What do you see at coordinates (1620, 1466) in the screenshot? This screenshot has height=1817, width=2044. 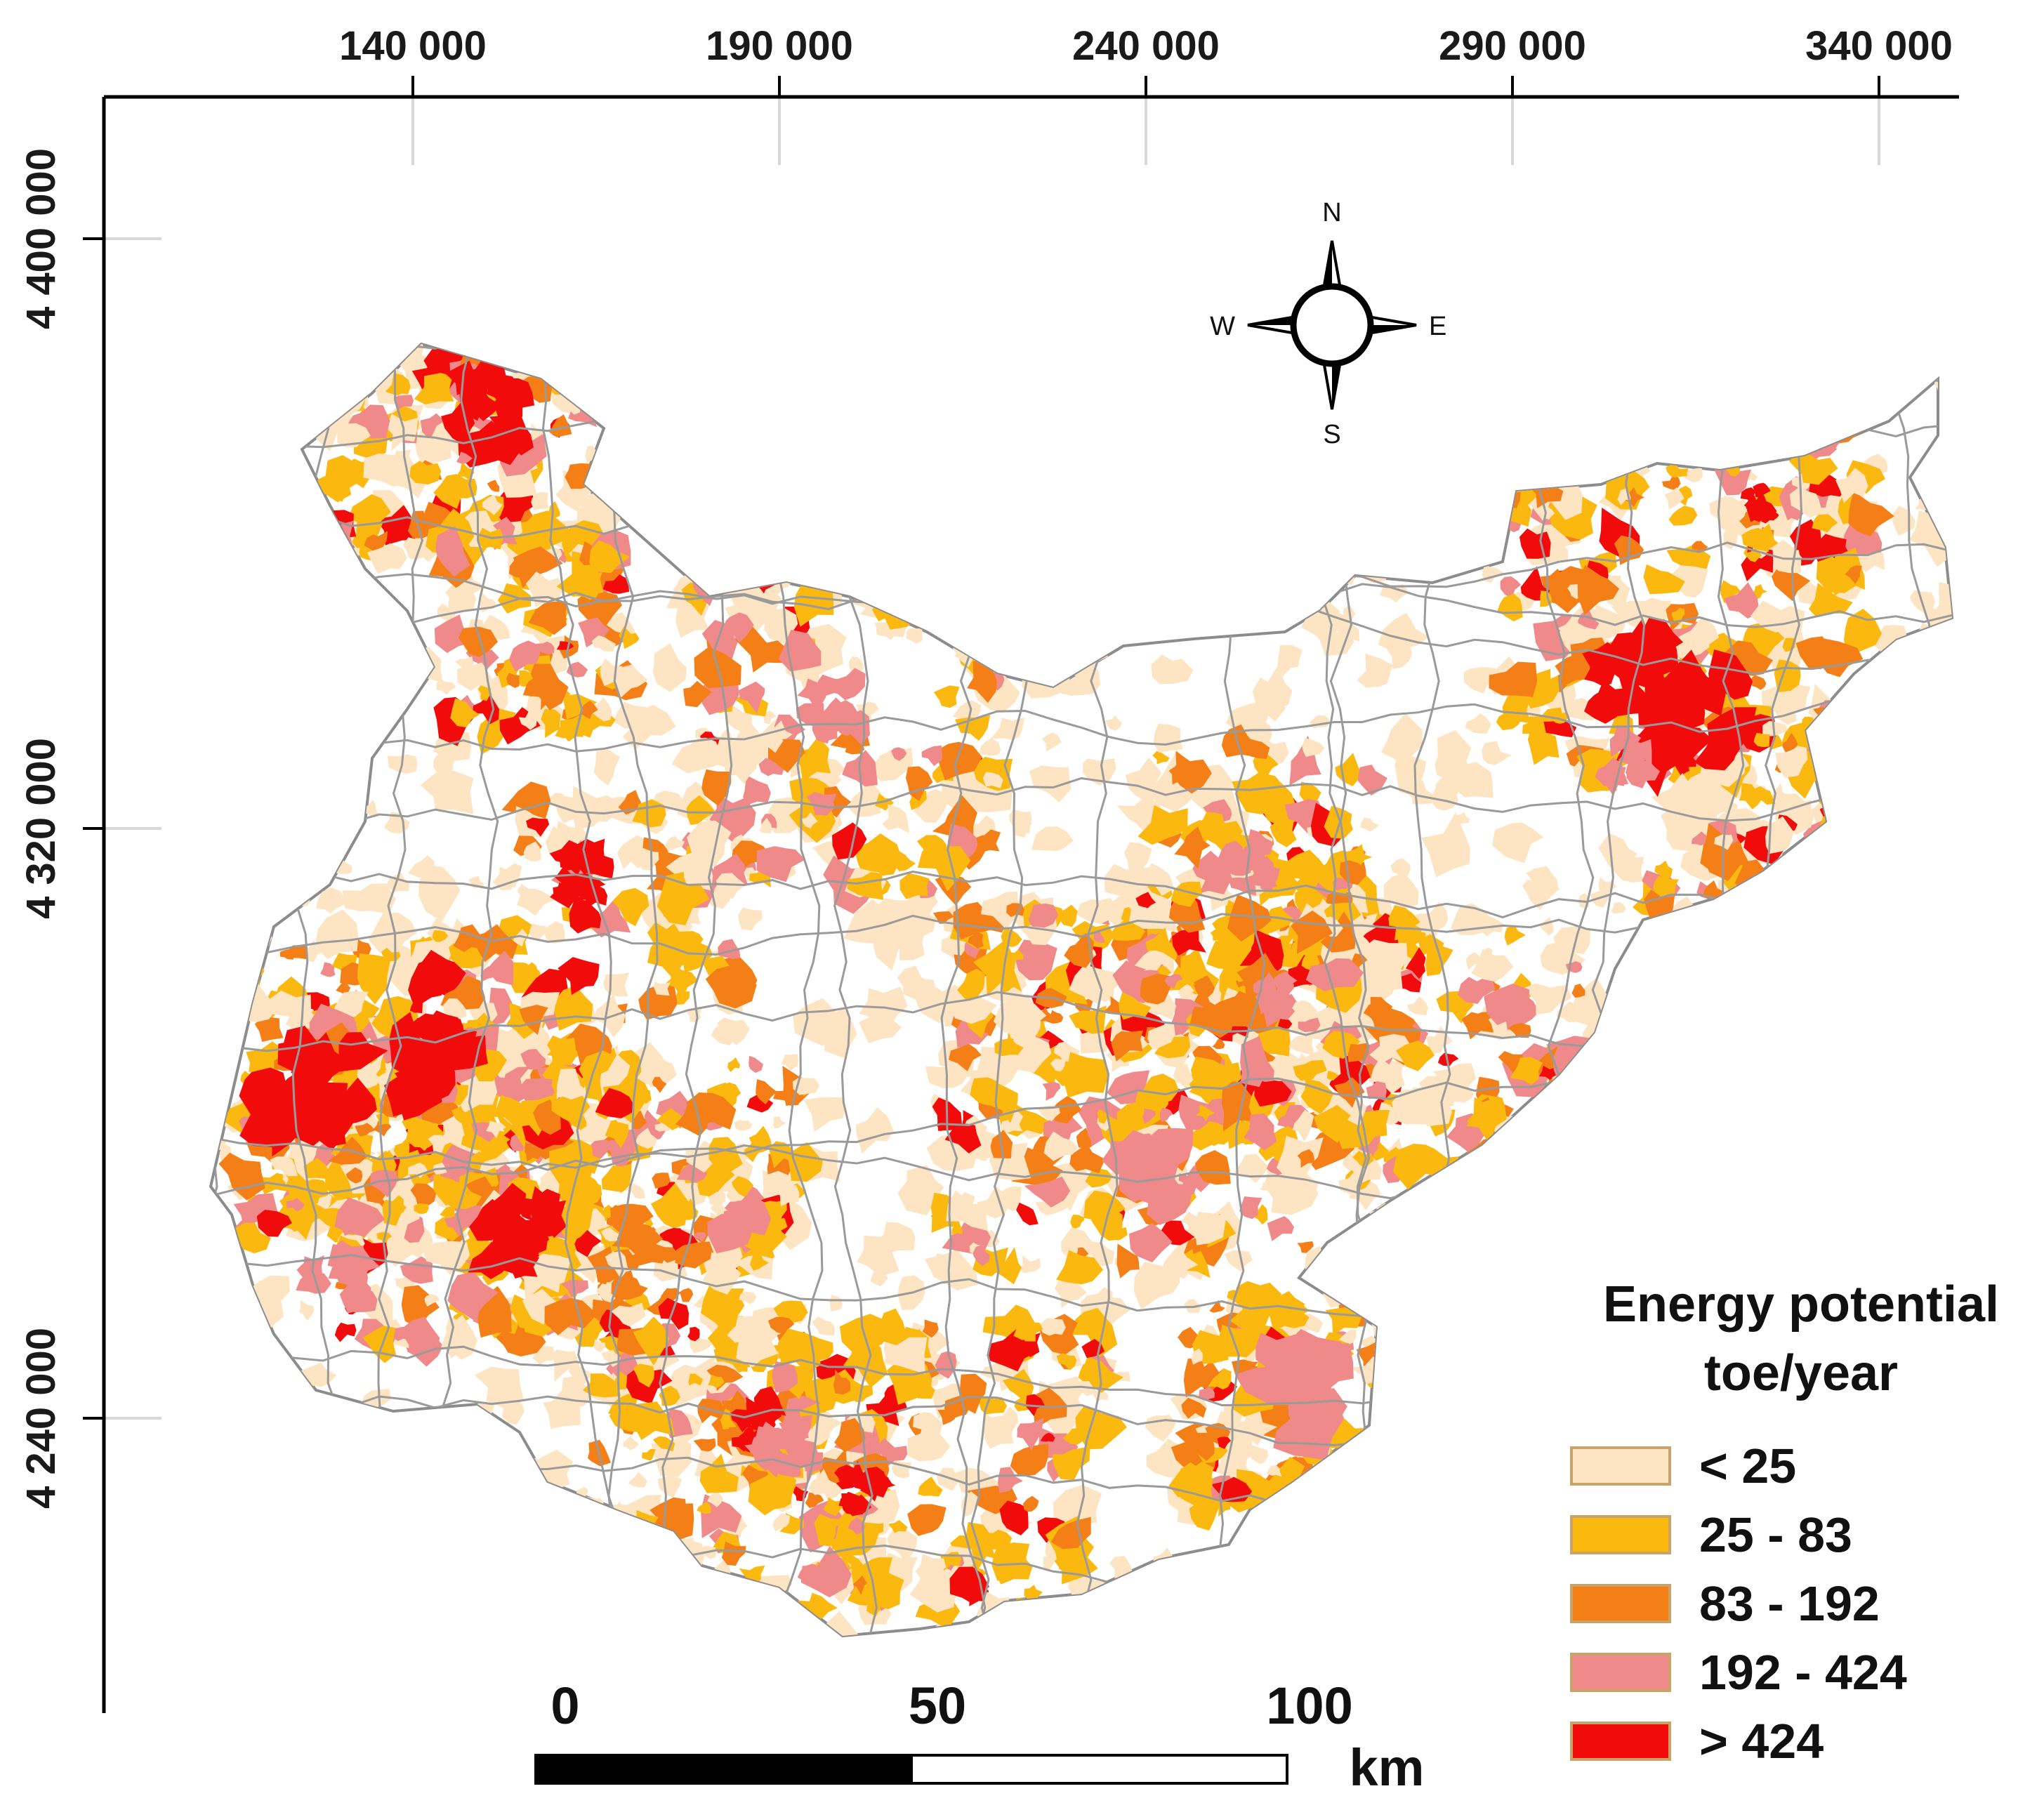 I see `legend-swatch` at bounding box center [1620, 1466].